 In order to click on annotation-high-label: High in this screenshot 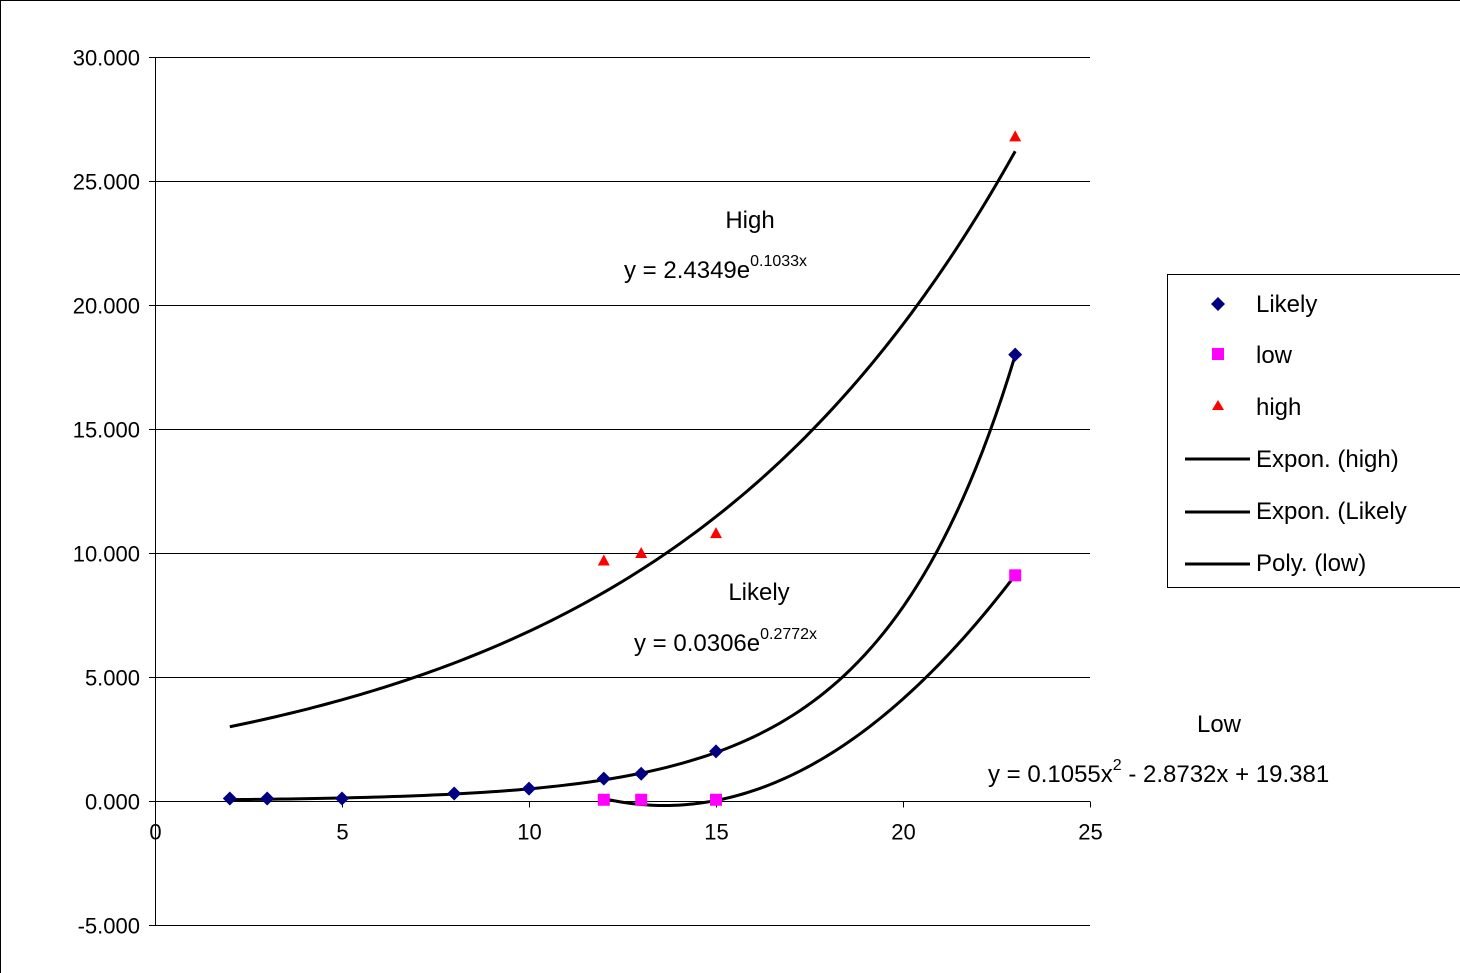, I will do `click(749, 220)`.